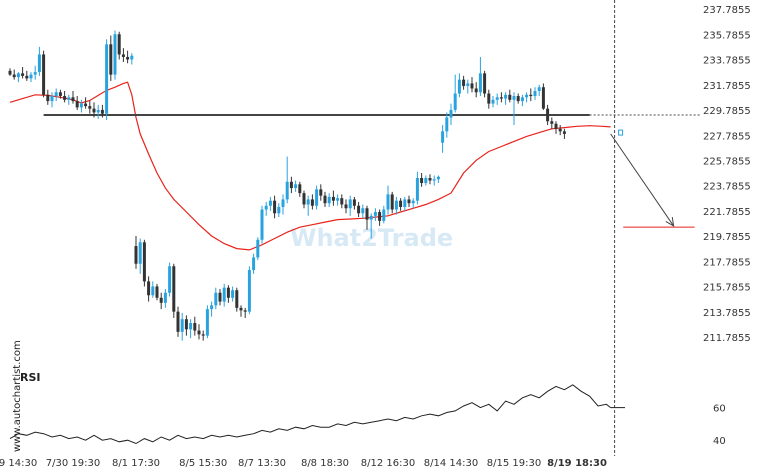 The width and height of the screenshot is (760, 475). What do you see at coordinates (727, 162) in the screenshot?
I see `price-tick-label: 225.7855` at bounding box center [727, 162].